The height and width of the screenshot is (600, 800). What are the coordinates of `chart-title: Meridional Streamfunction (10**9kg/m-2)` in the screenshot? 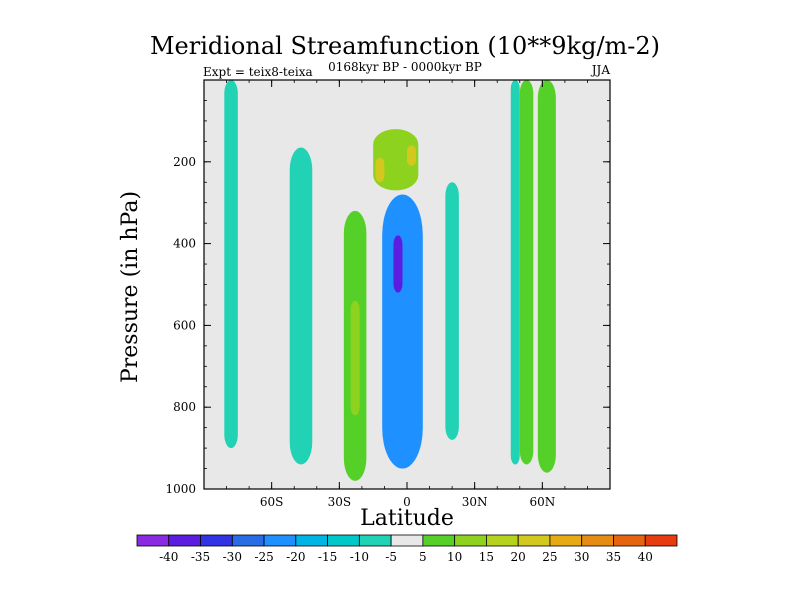 It's located at (405, 46).